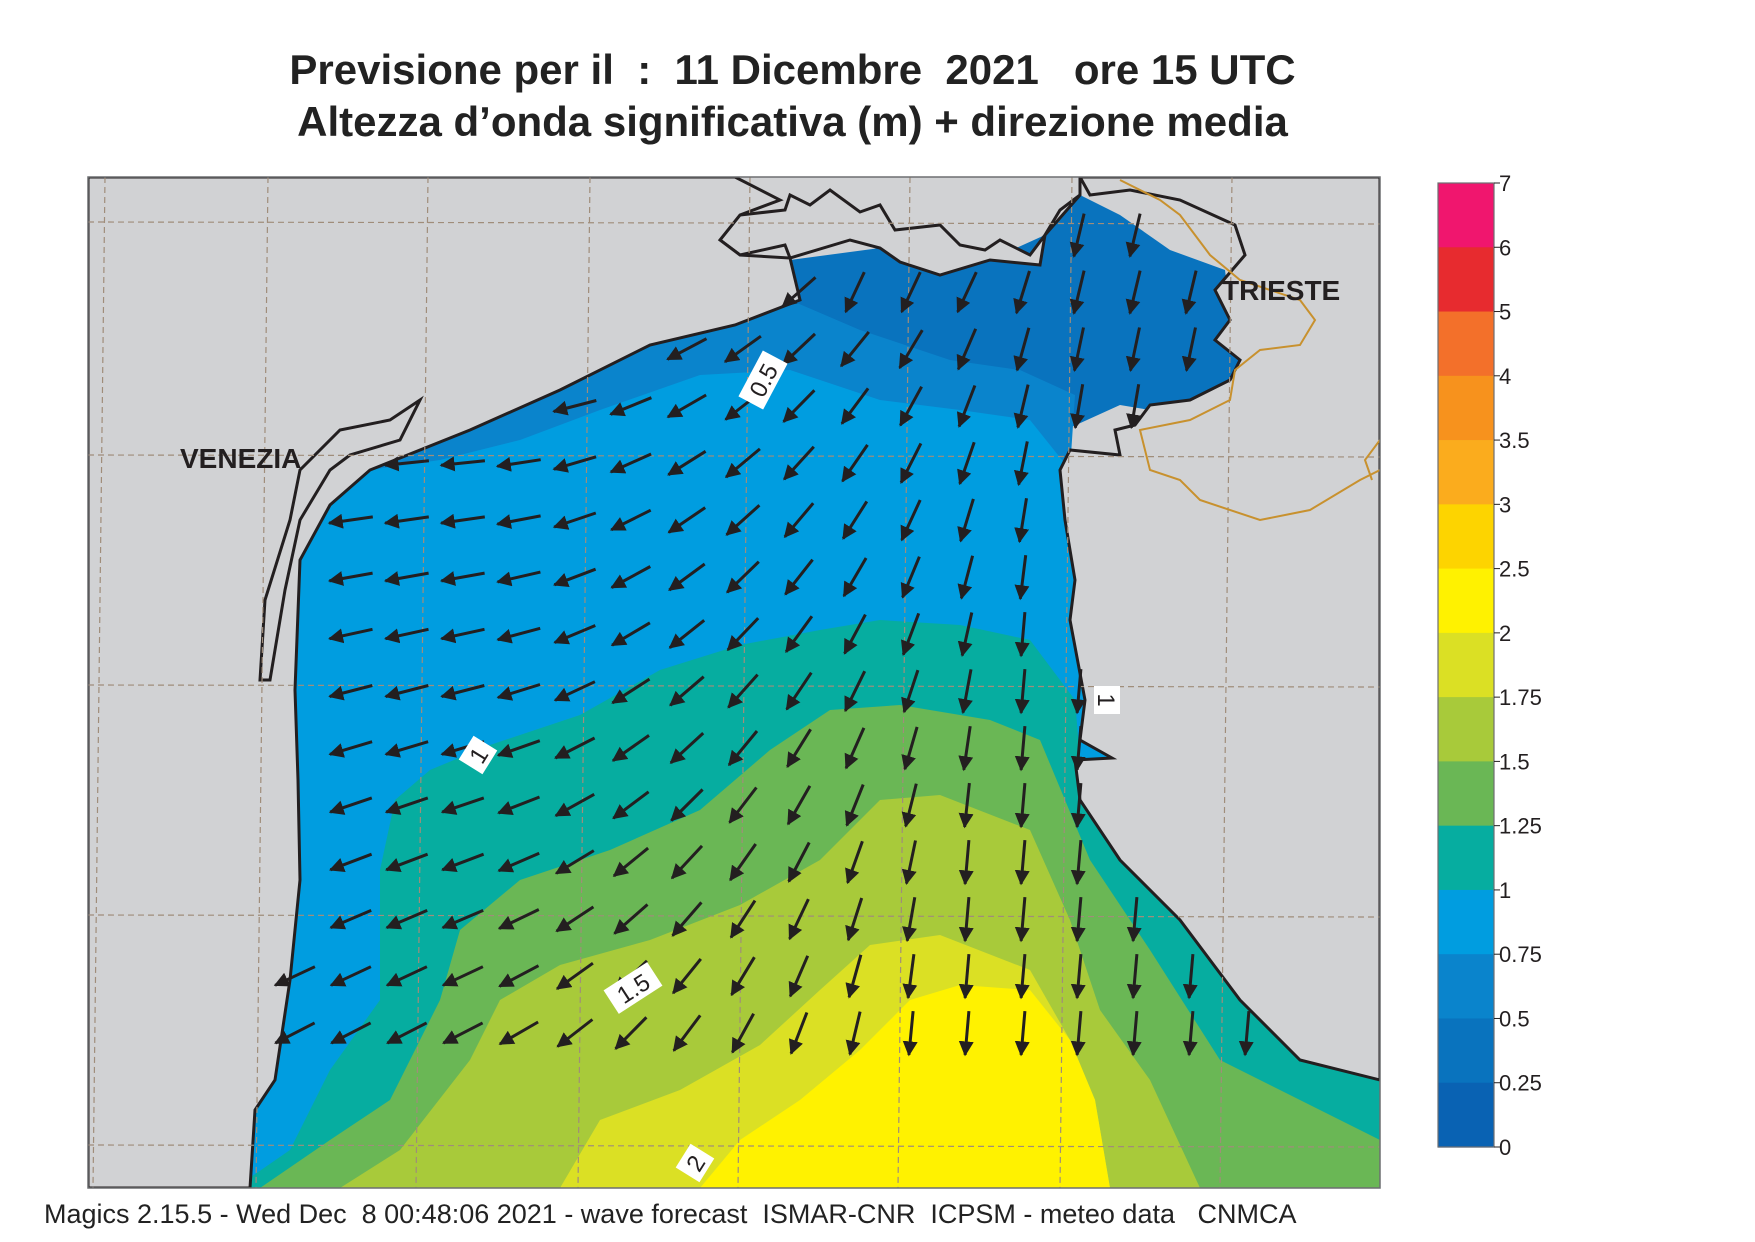  I want to click on legend-tick-label: 5, so click(1505, 312).